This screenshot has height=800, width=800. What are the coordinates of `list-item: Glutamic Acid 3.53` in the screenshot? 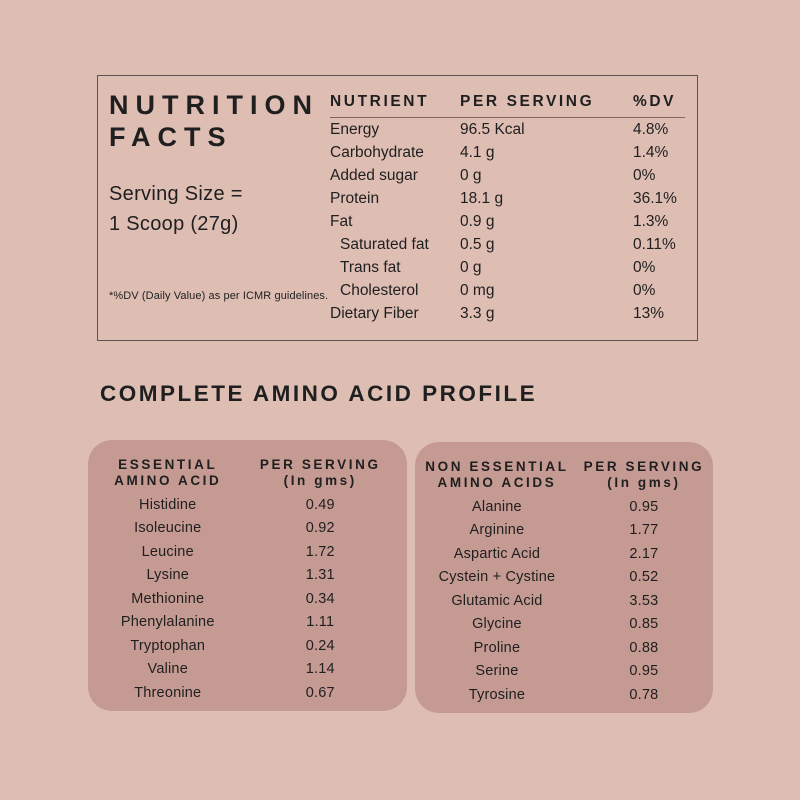 It's located at (564, 601).